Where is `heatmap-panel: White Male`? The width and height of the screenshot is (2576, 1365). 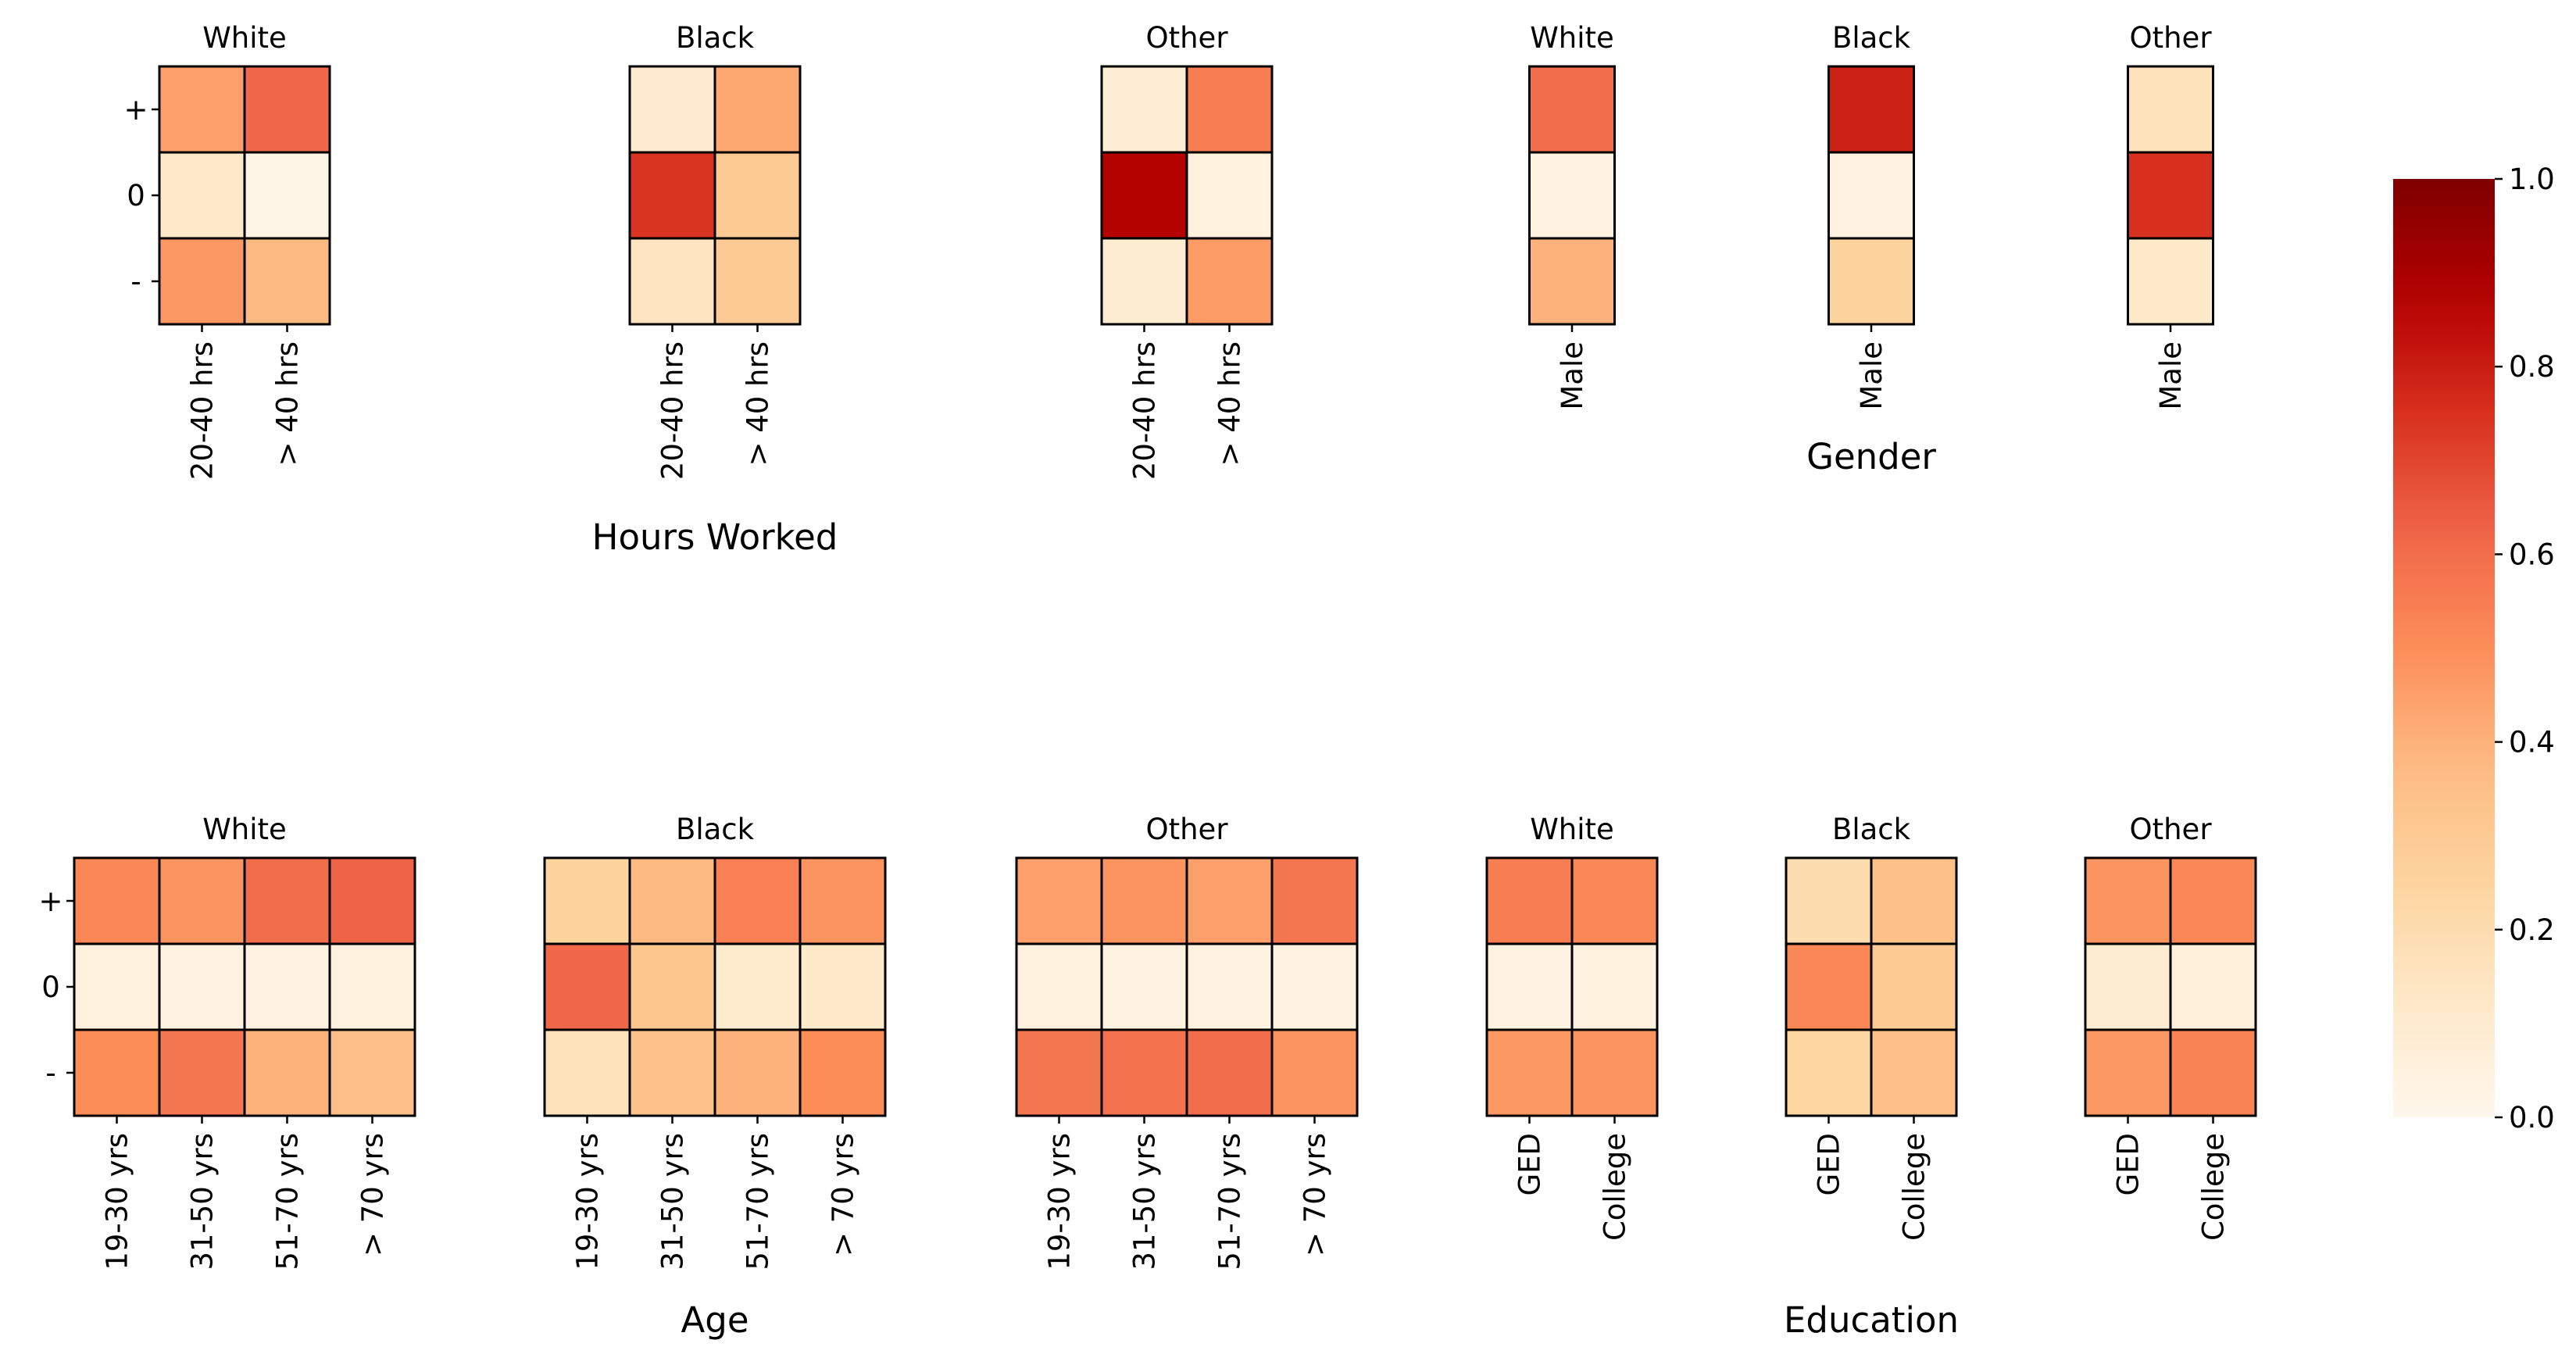
heatmap-panel: White Male is located at coordinates (1572, 215).